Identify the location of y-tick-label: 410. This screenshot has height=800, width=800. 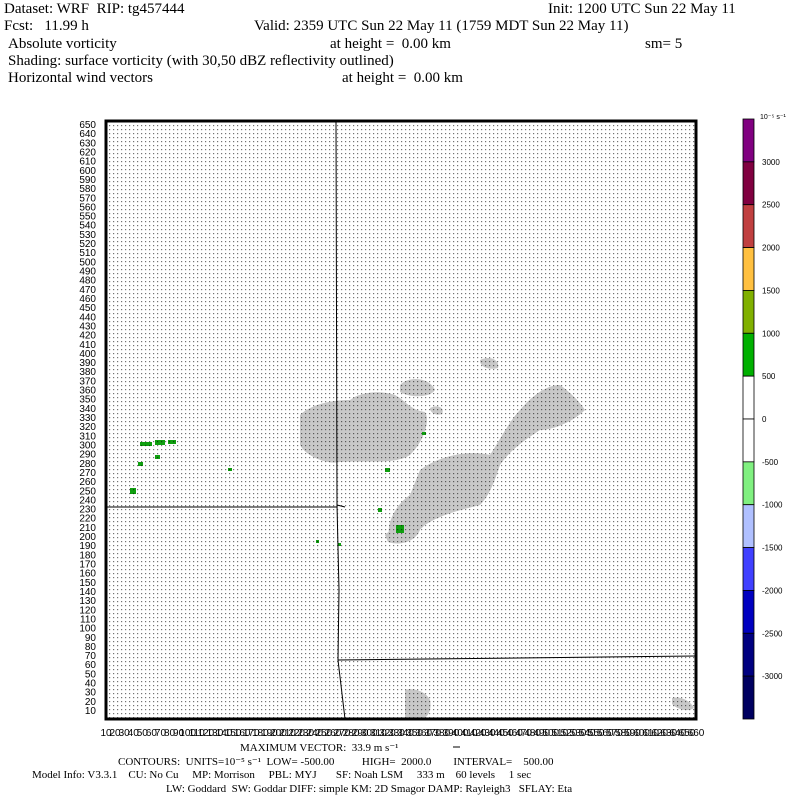
(87, 345).